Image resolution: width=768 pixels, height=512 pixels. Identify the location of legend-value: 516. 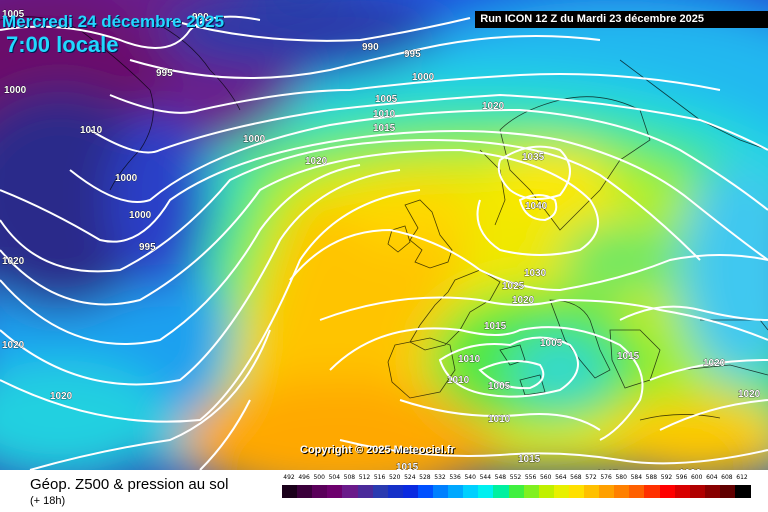
(379, 477).